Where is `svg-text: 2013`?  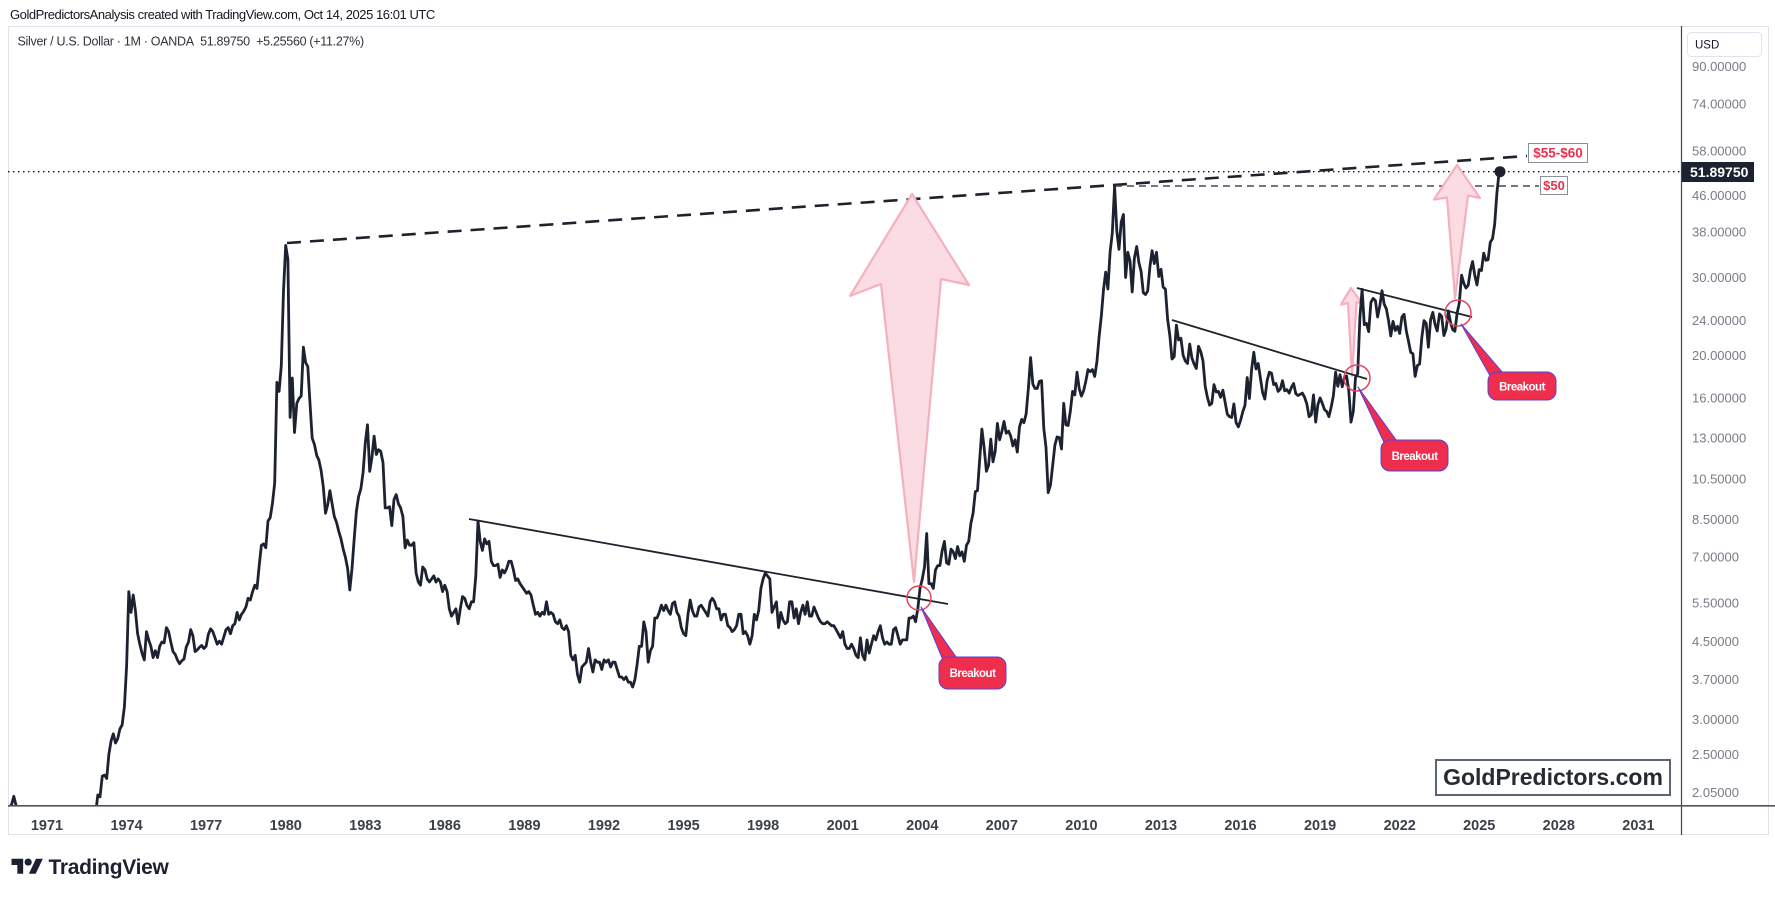 svg-text: 2013 is located at coordinates (1161, 826).